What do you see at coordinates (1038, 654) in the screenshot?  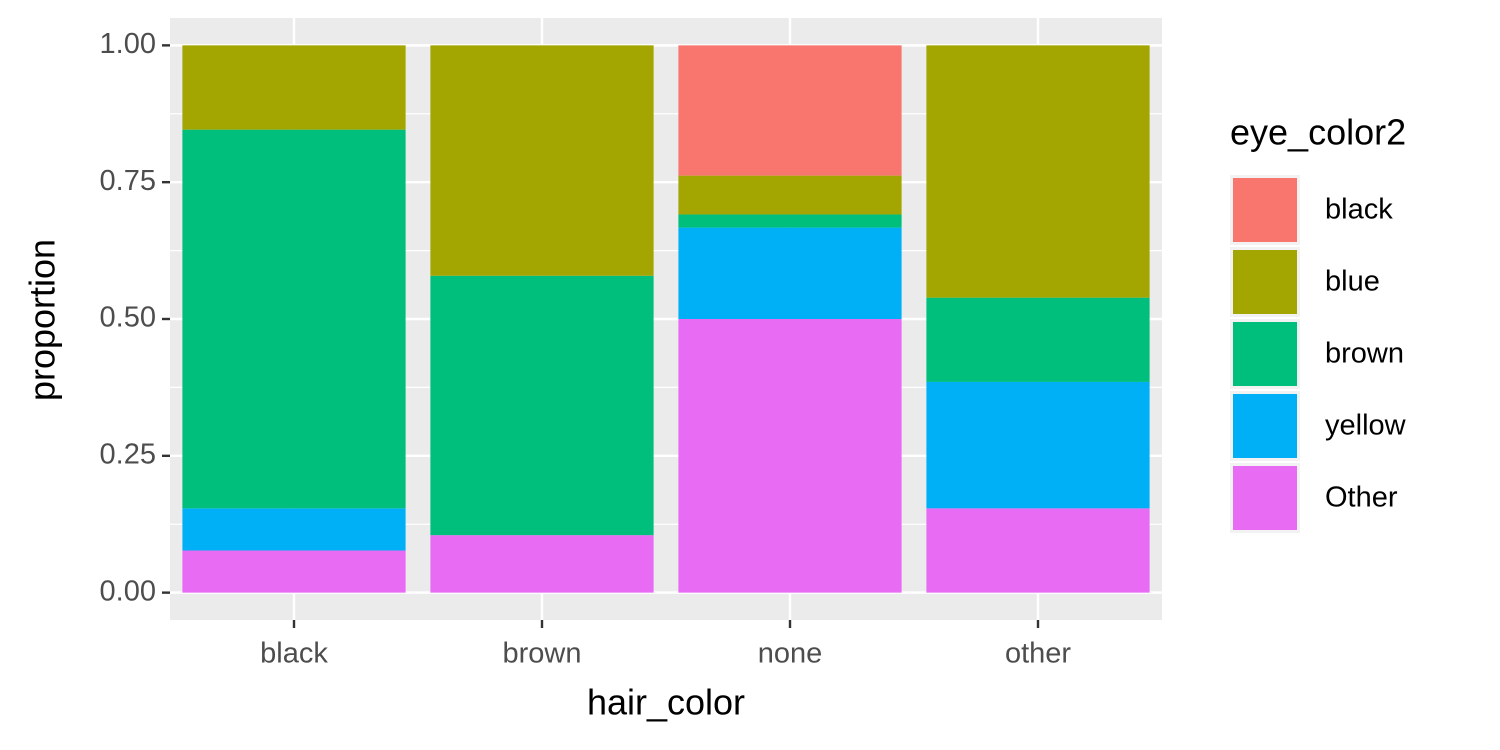 I see `x-tick-label: other` at bounding box center [1038, 654].